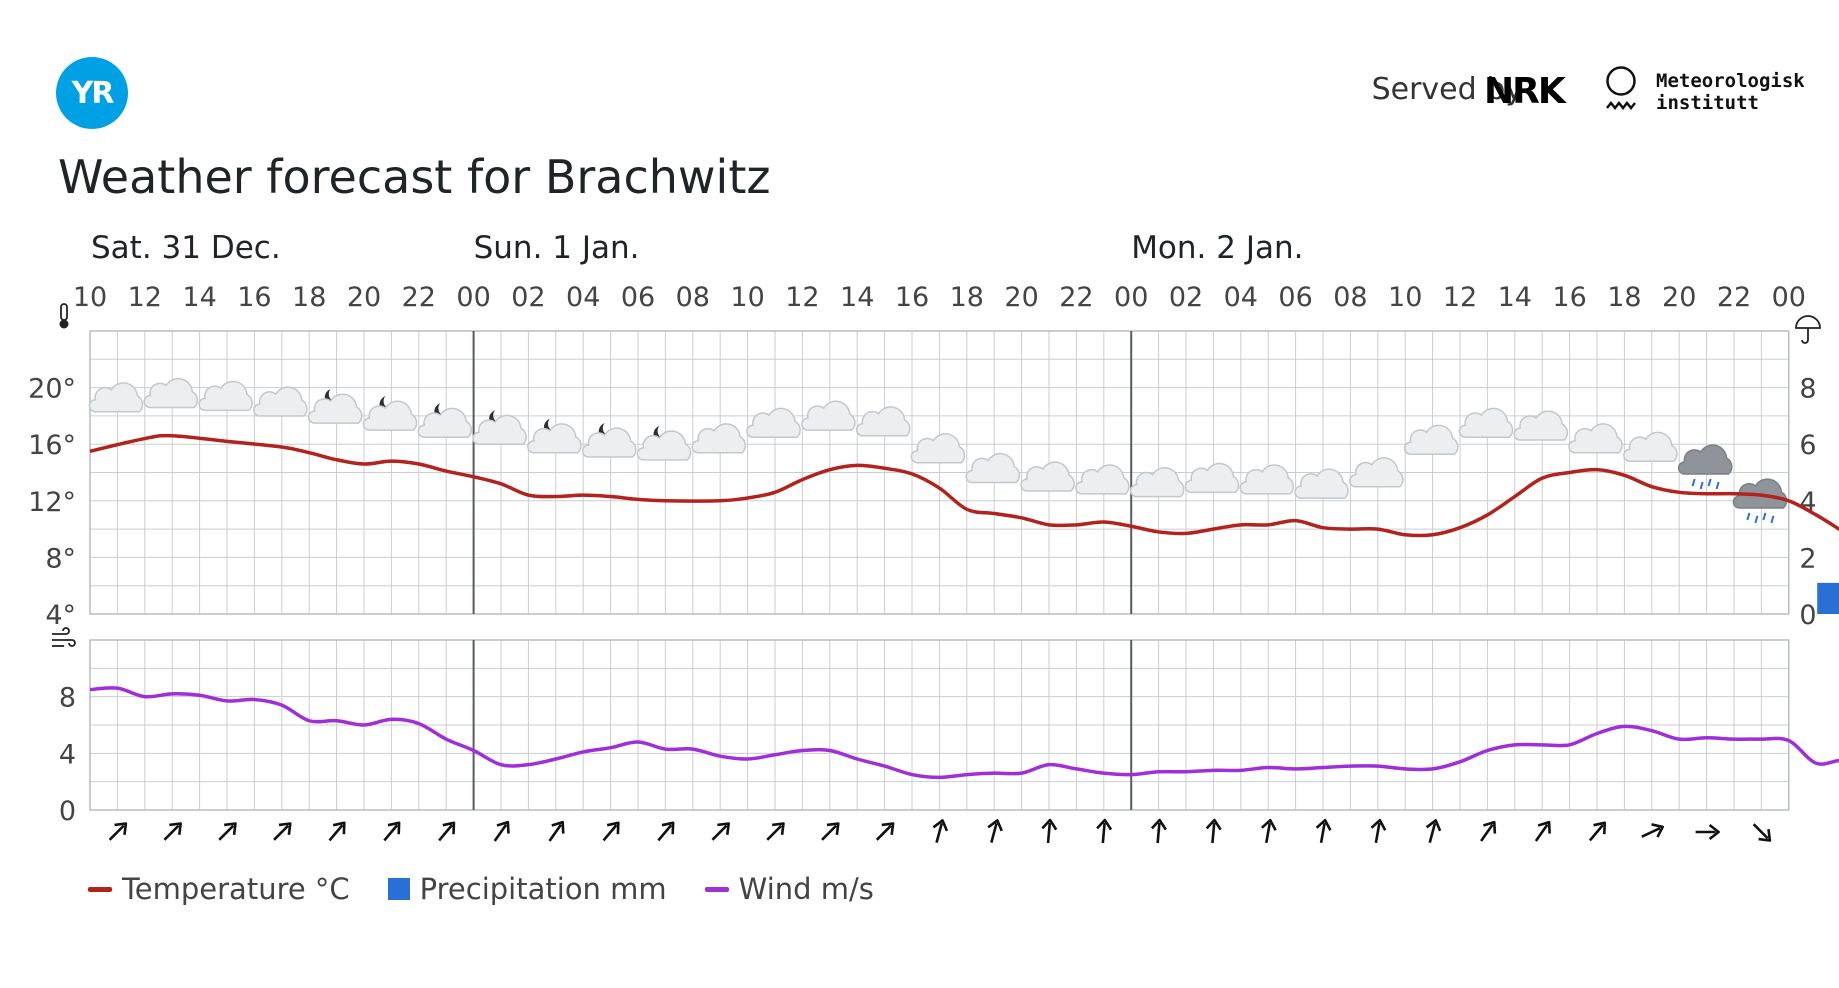  Describe the element at coordinates (557, 248) in the screenshot. I see `day-label: Sun. 1 Jan.` at that location.